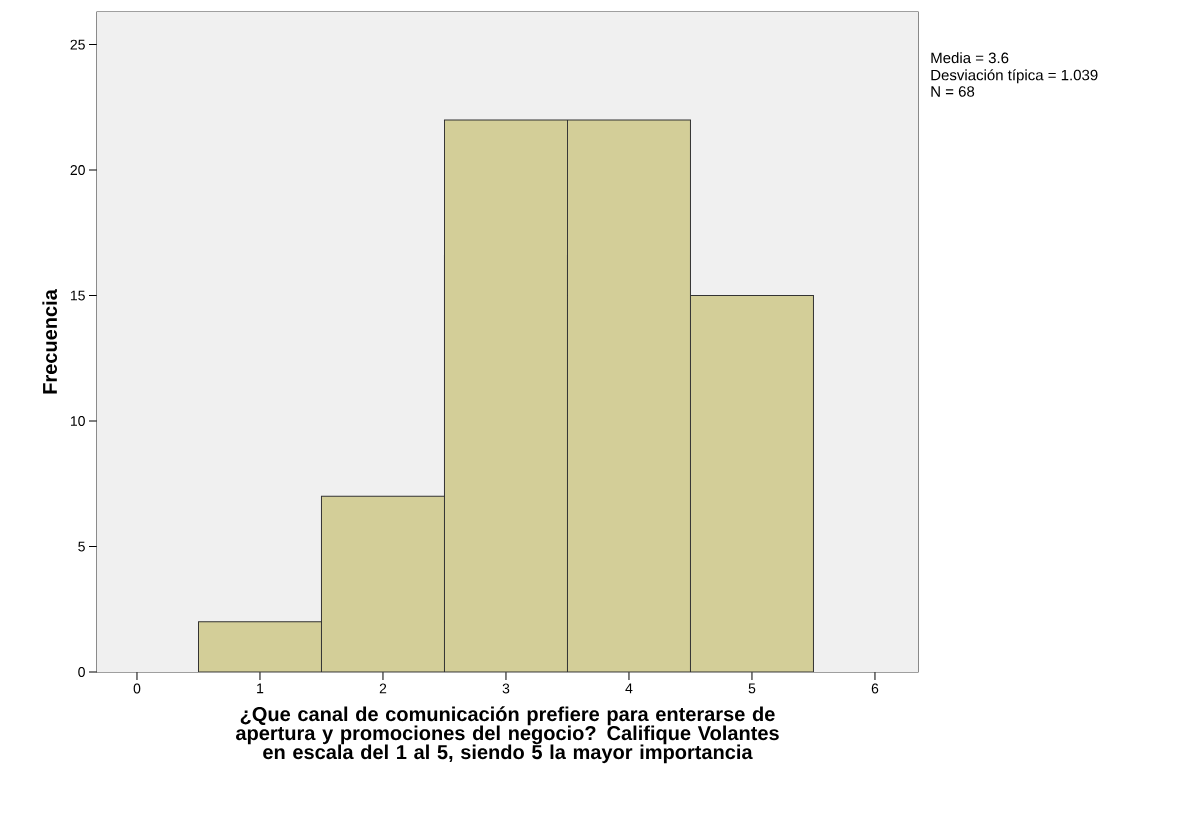  Describe the element at coordinates (77, 44) in the screenshot. I see `y-tick-label: 25` at that location.